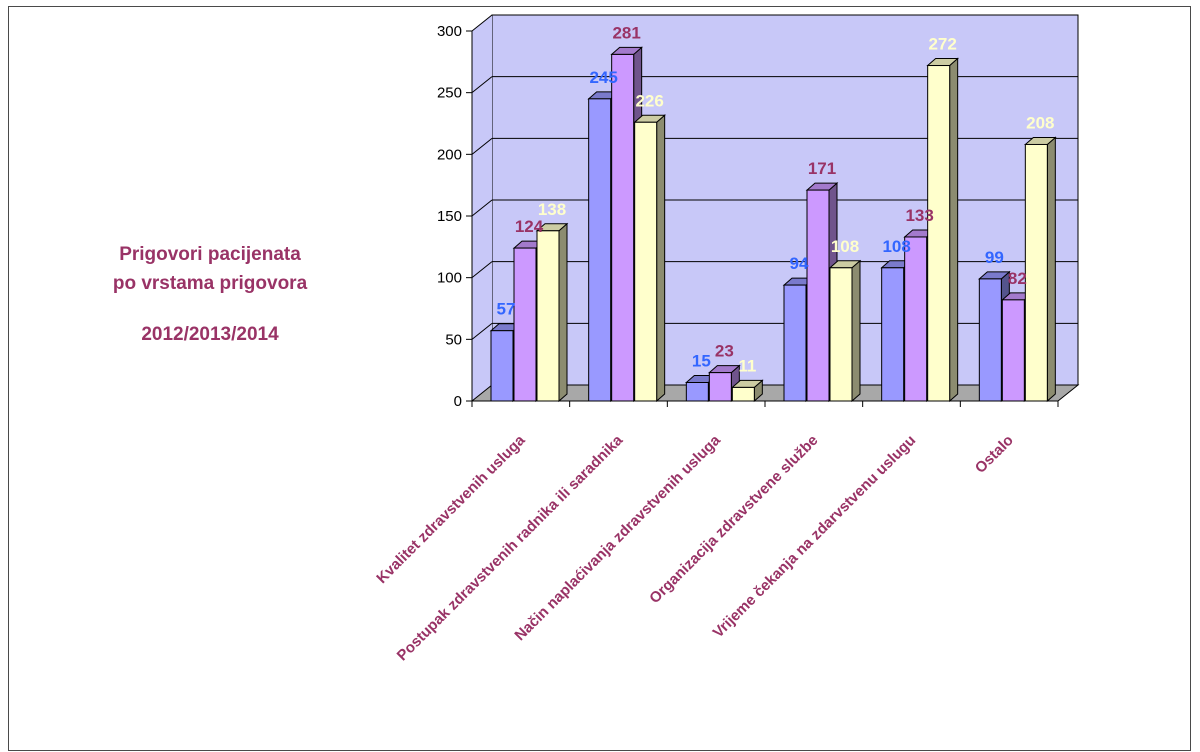 Image resolution: width=1200 pixels, height=752 pixels. Describe the element at coordinates (1017, 278) in the screenshot. I see `data-label: 82` at that location.